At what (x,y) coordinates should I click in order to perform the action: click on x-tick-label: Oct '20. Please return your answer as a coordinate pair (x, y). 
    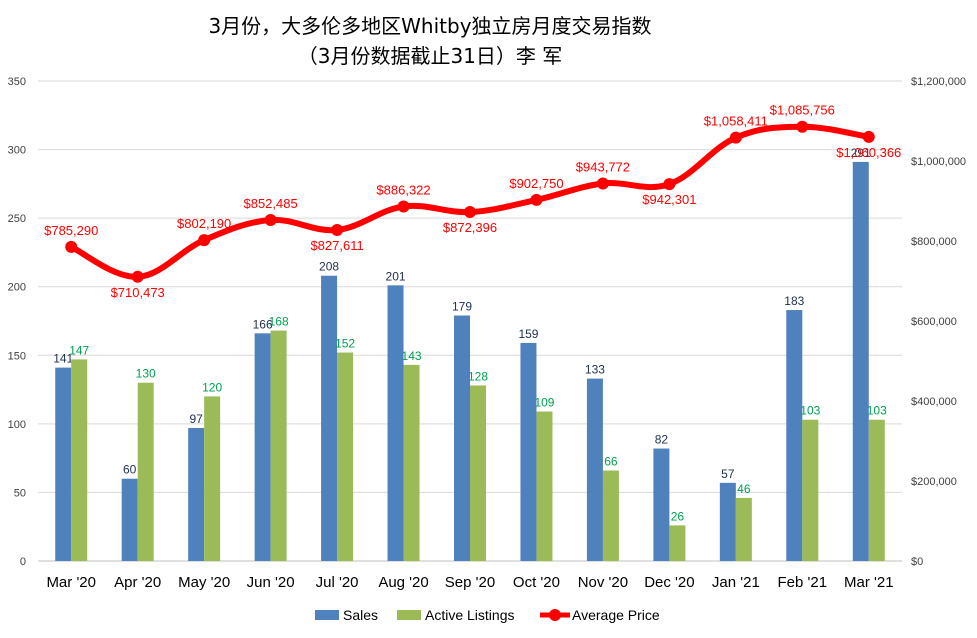
    Looking at the image, I should click on (536, 582).